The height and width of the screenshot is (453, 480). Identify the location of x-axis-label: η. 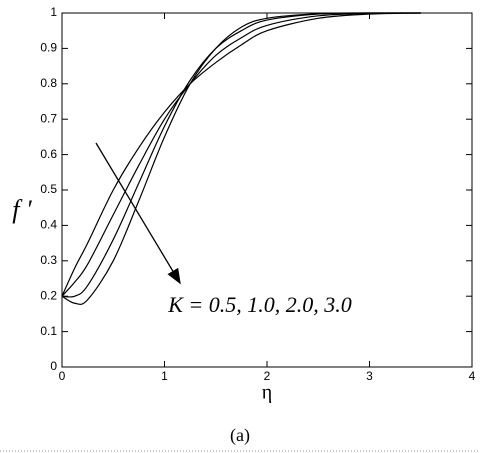
(267, 393).